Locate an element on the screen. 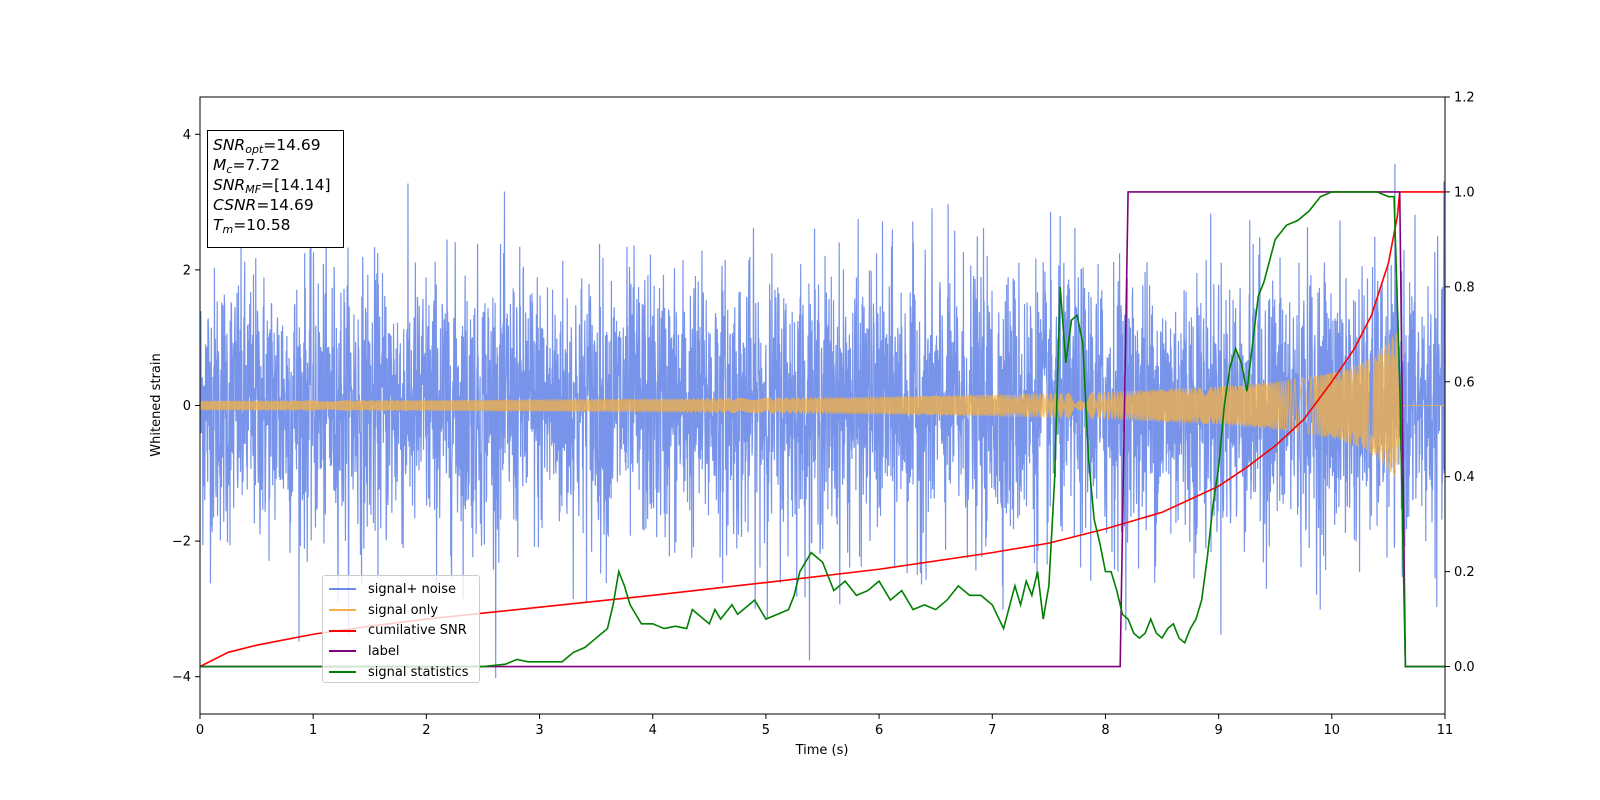  x-tick-label: 1 is located at coordinates (313, 730).